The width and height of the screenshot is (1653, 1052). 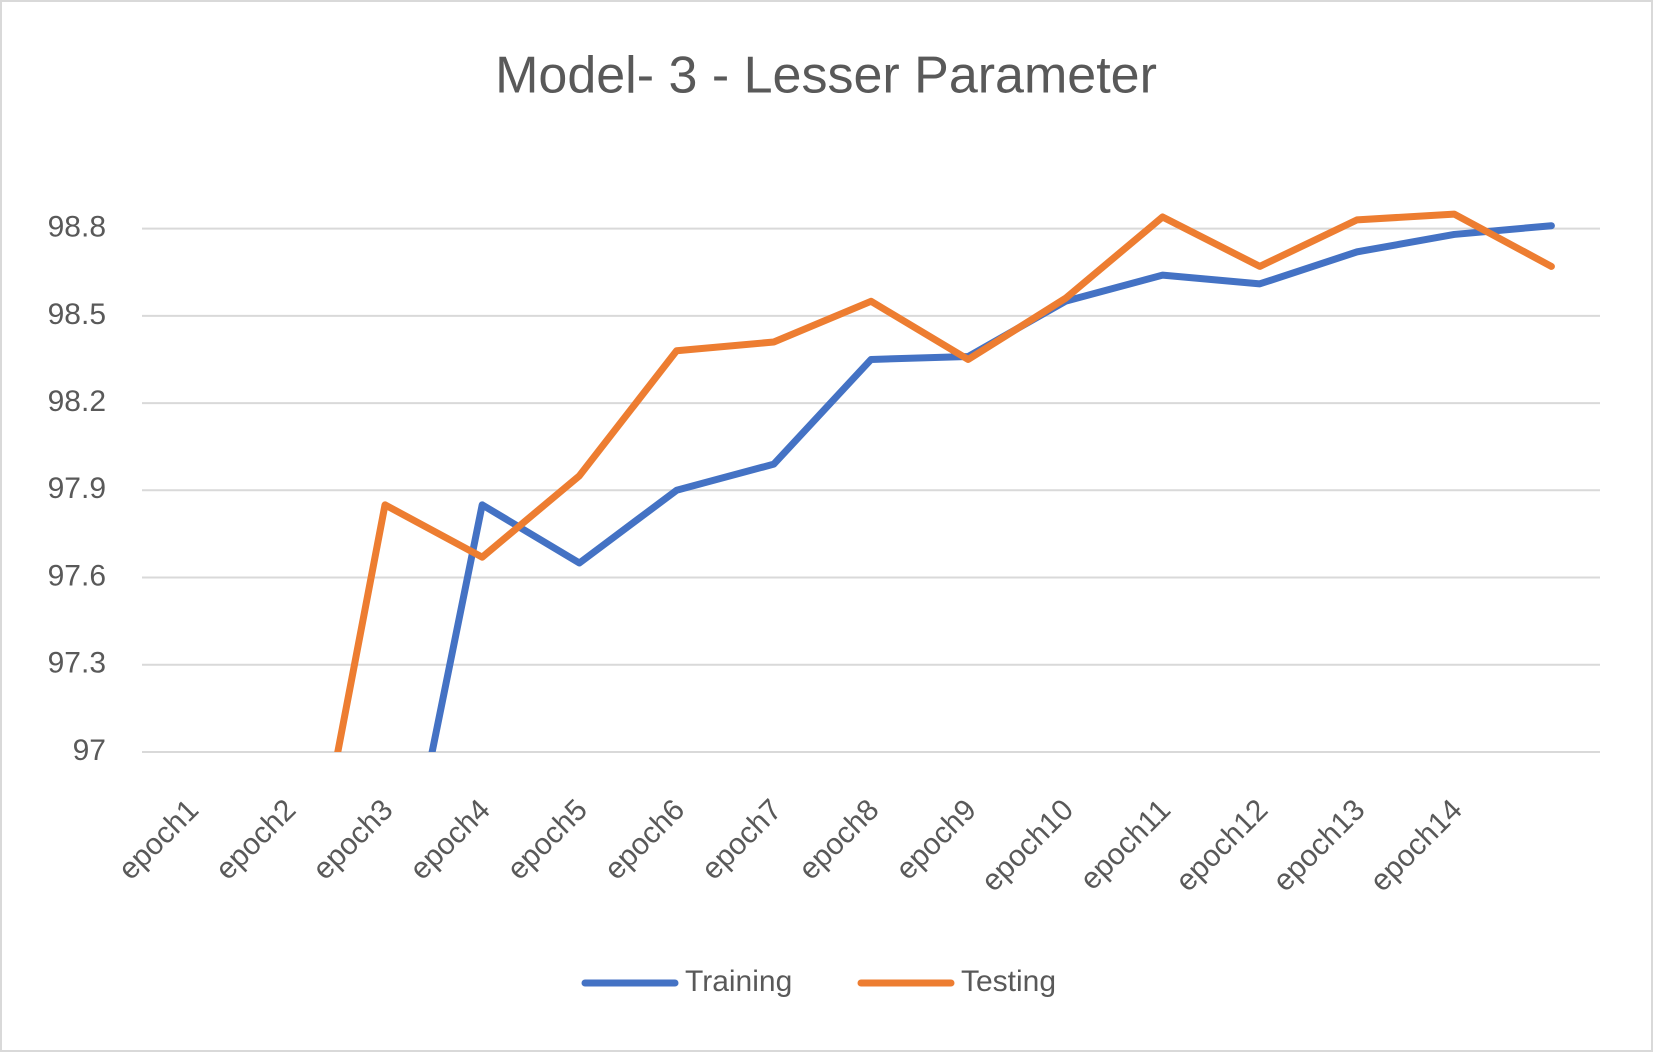 I want to click on y-tick-label: 97.3, so click(x=77, y=663).